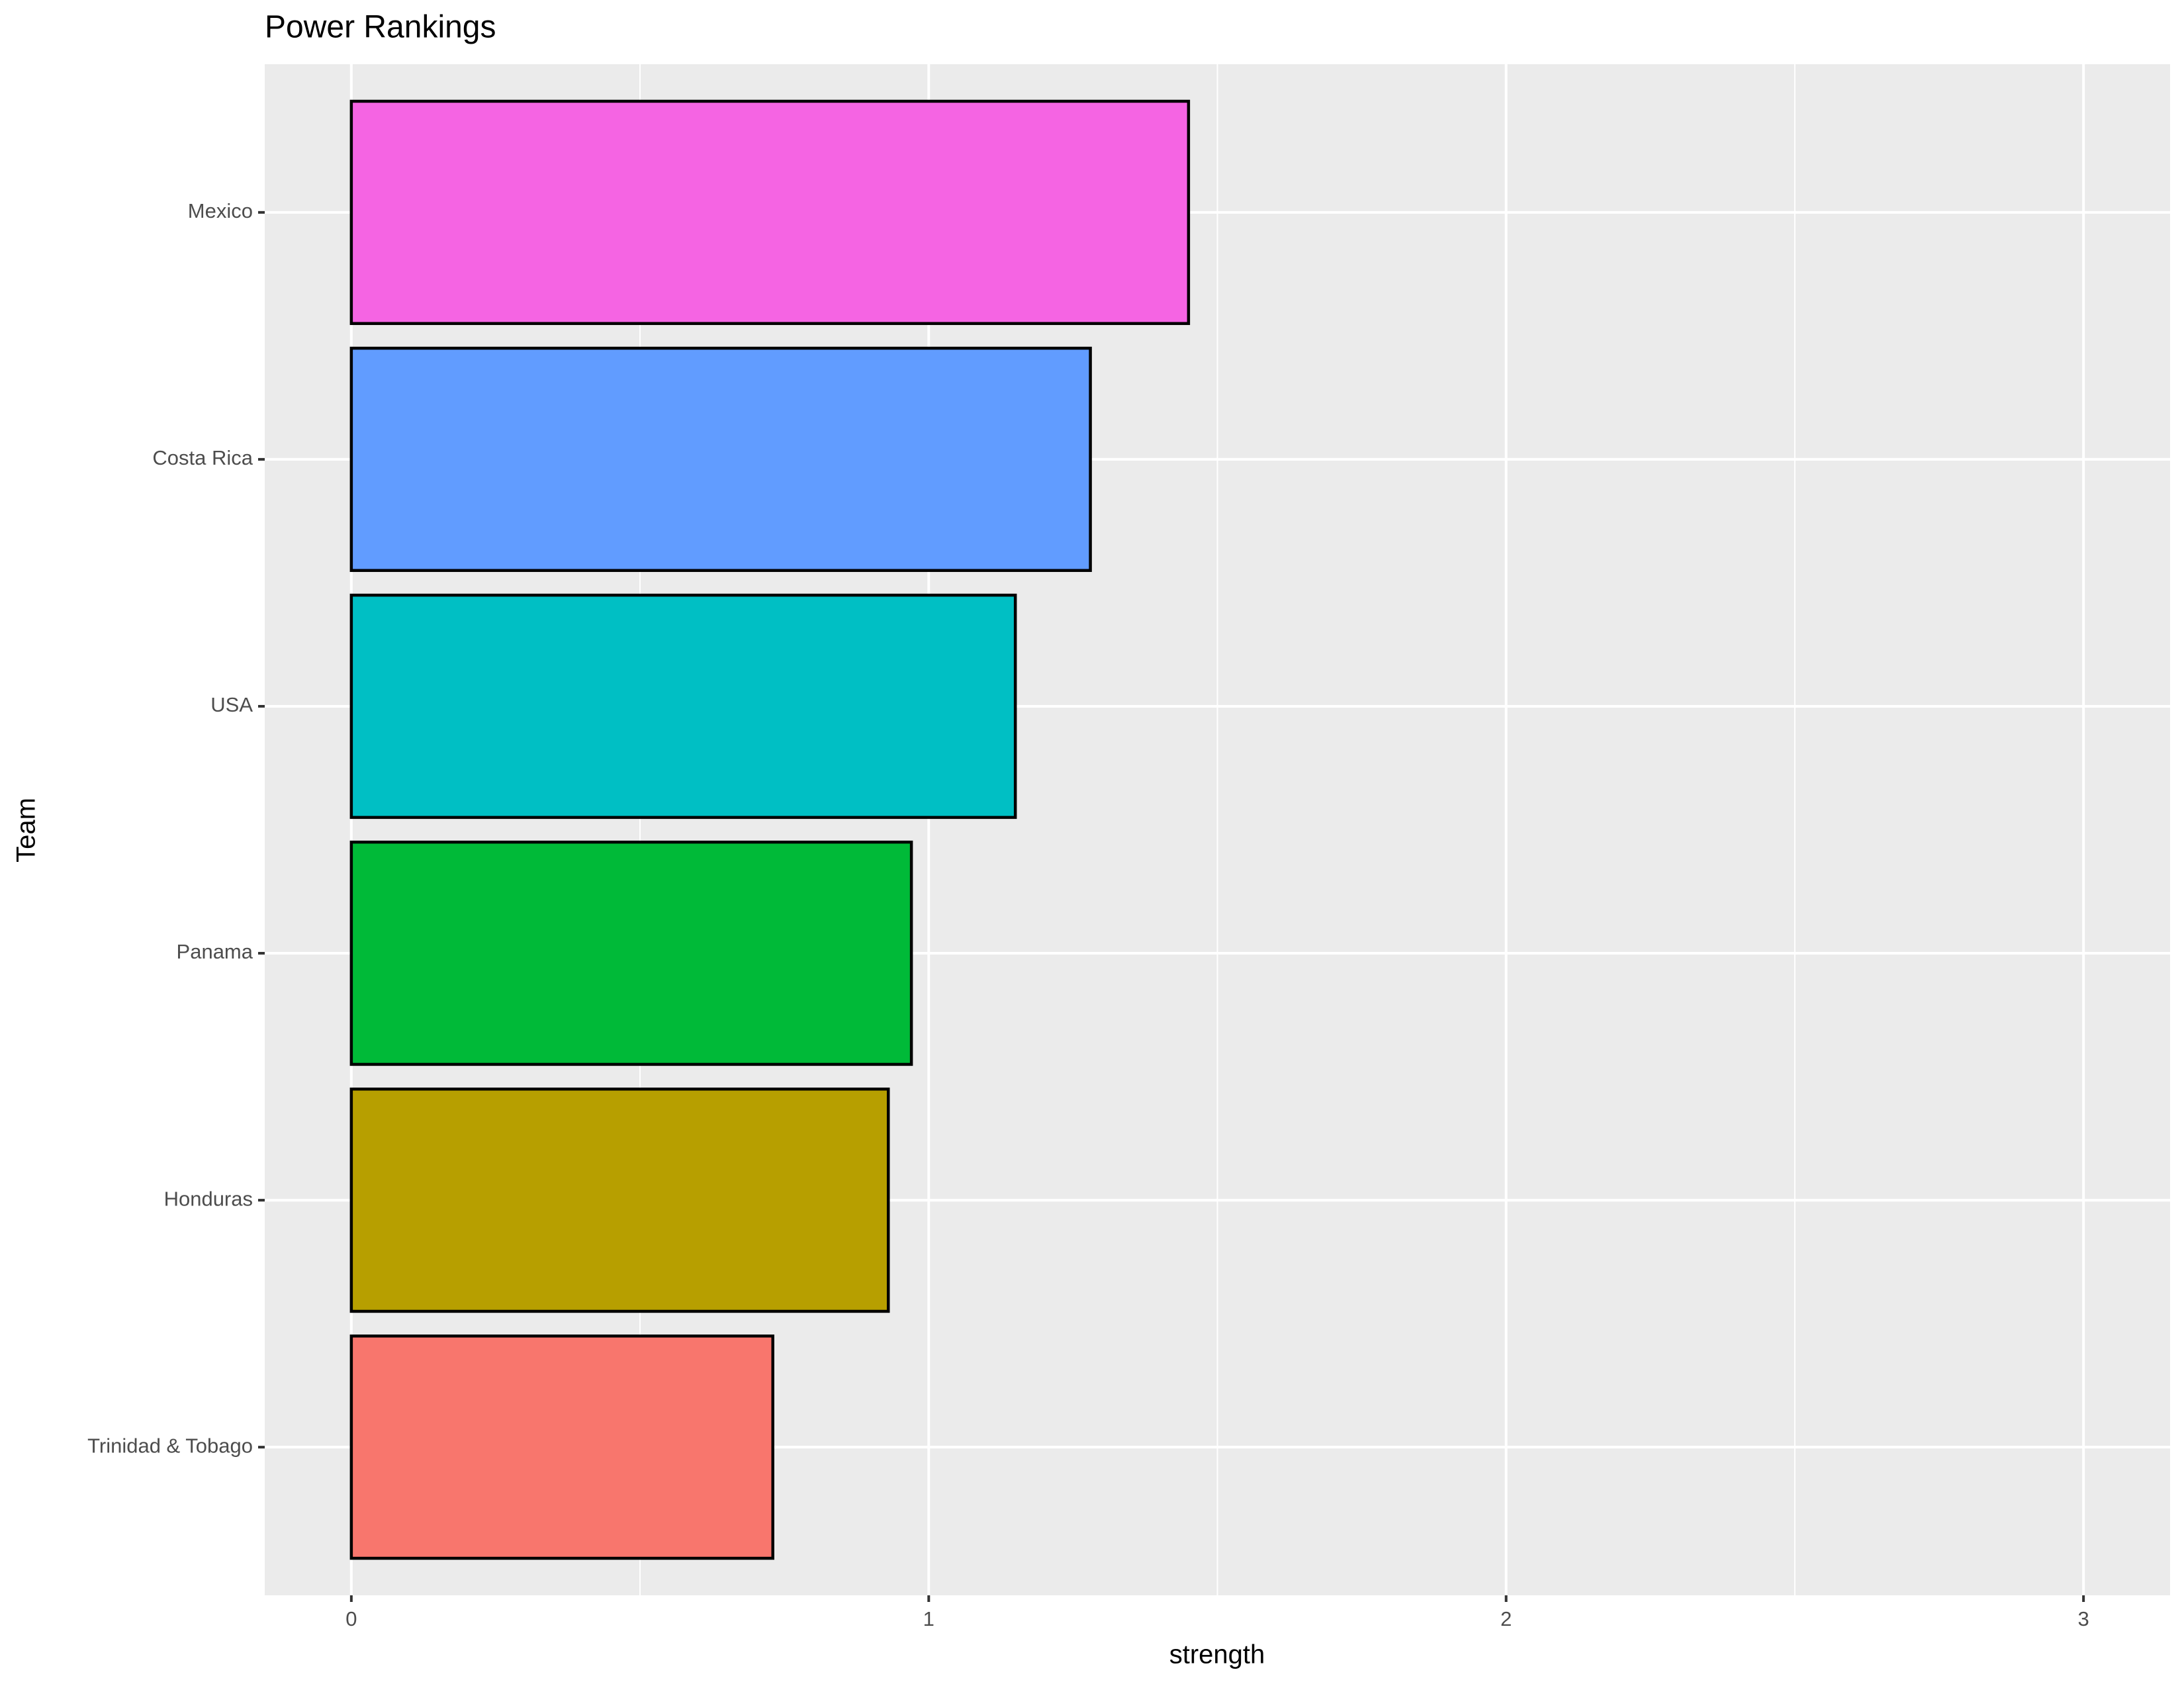 Image resolution: width=2184 pixels, height=1688 pixels. Describe the element at coordinates (2083, 1618) in the screenshot. I see `x-tick-label: 3` at that location.